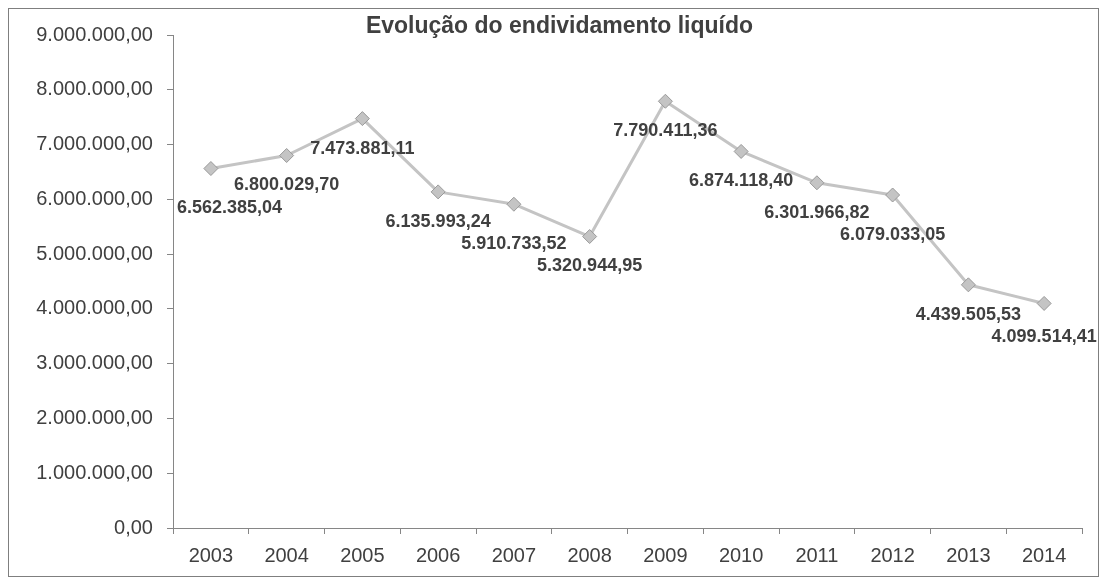 Image resolution: width=1107 pixels, height=583 pixels. What do you see at coordinates (817, 554) in the screenshot?
I see `x-tick-label: 2011` at bounding box center [817, 554].